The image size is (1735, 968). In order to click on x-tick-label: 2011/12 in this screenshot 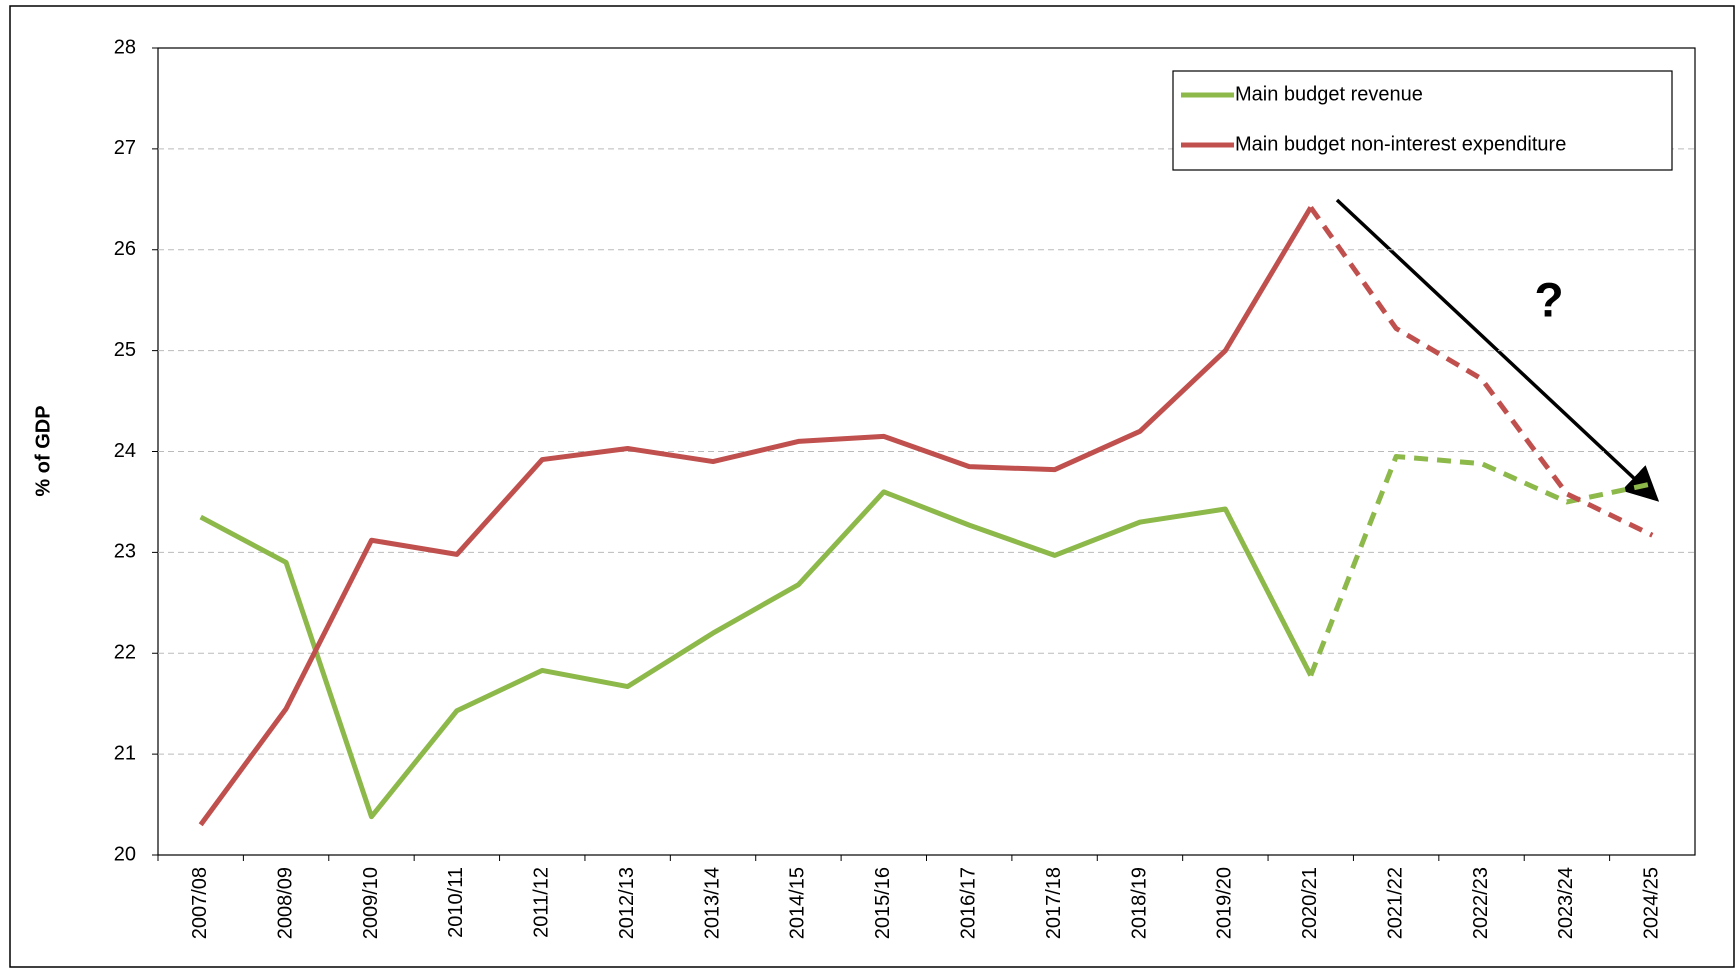, I will do `click(542, 902)`.